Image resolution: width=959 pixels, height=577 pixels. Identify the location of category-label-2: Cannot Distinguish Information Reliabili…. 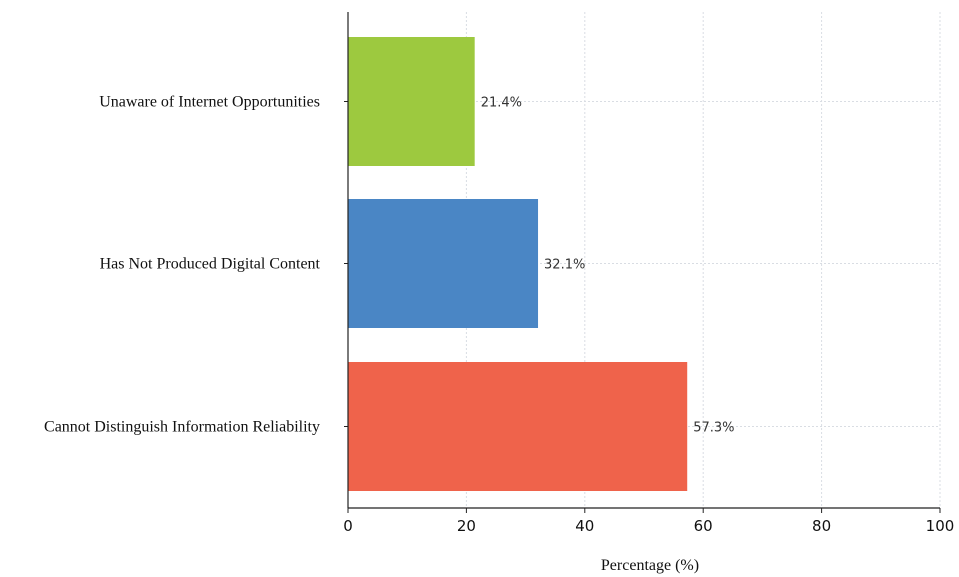
(182, 427).